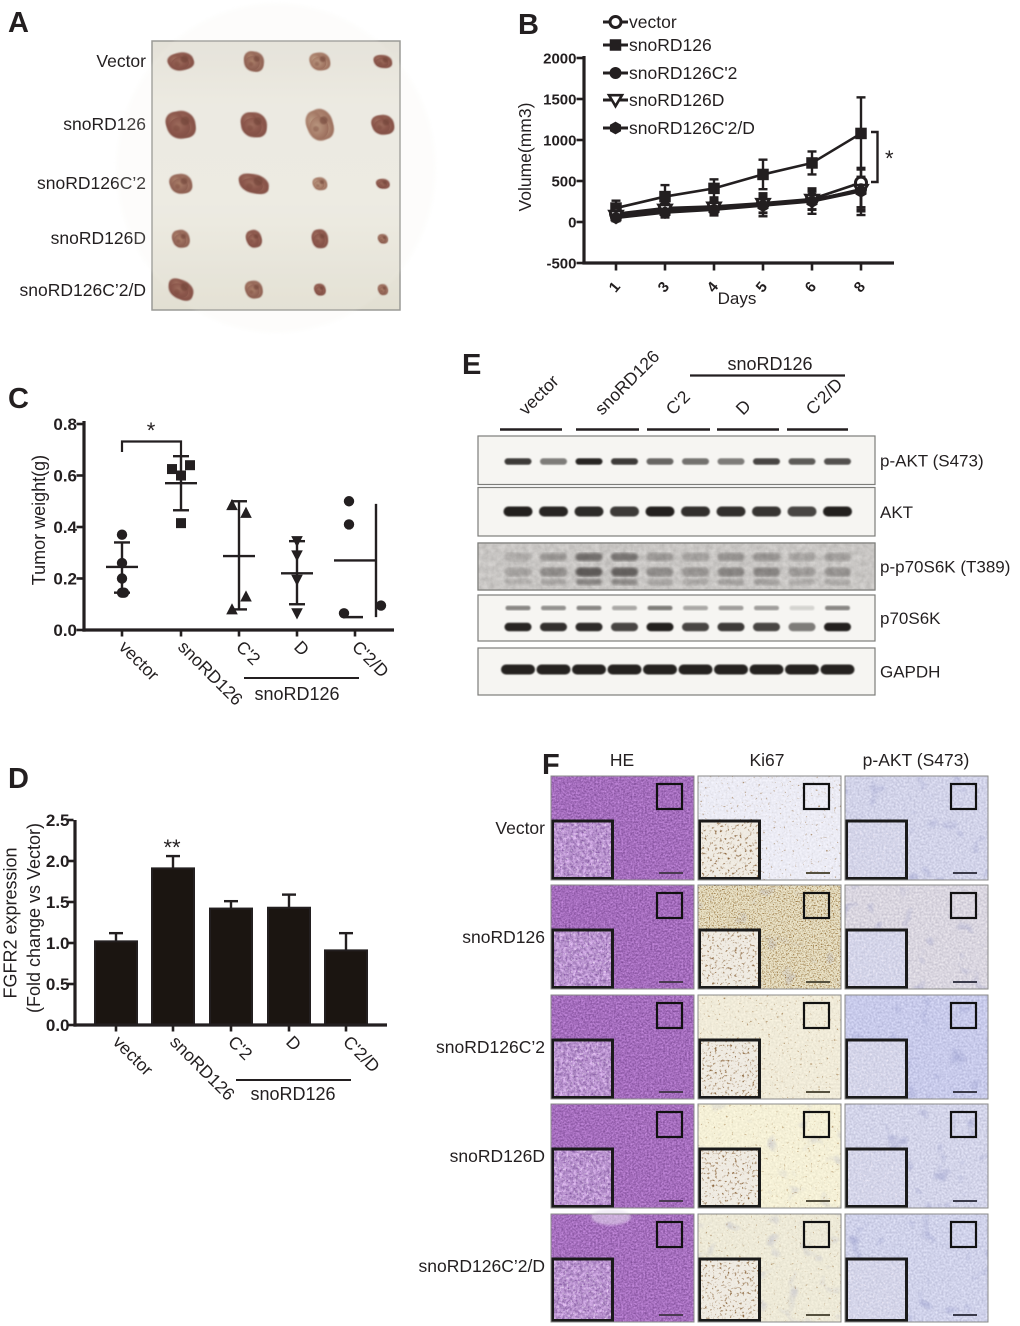  What do you see at coordinates (58, 902) in the screenshot?
I see `svg-text: 1.5` at bounding box center [58, 902].